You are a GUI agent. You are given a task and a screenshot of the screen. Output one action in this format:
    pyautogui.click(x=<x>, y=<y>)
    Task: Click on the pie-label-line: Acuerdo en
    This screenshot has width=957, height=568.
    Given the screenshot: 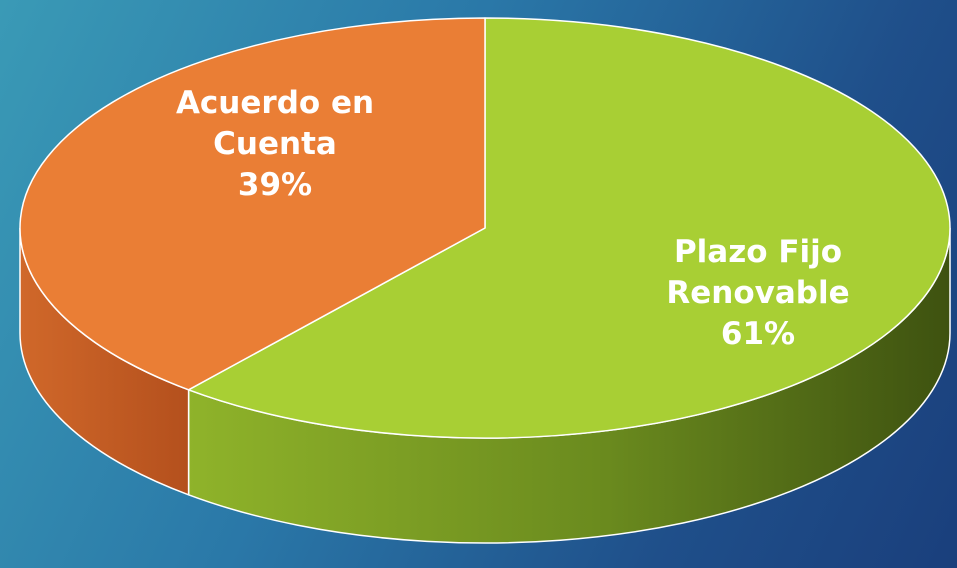 What is the action you would take?
    pyautogui.click(x=275, y=103)
    